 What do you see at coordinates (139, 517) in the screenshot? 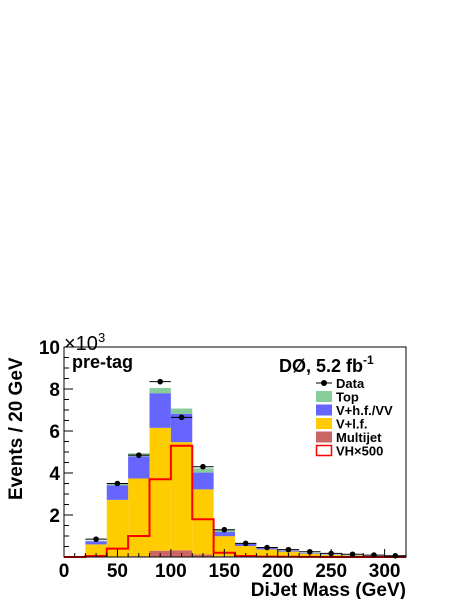
I see `bar-v-l-f--3` at bounding box center [139, 517].